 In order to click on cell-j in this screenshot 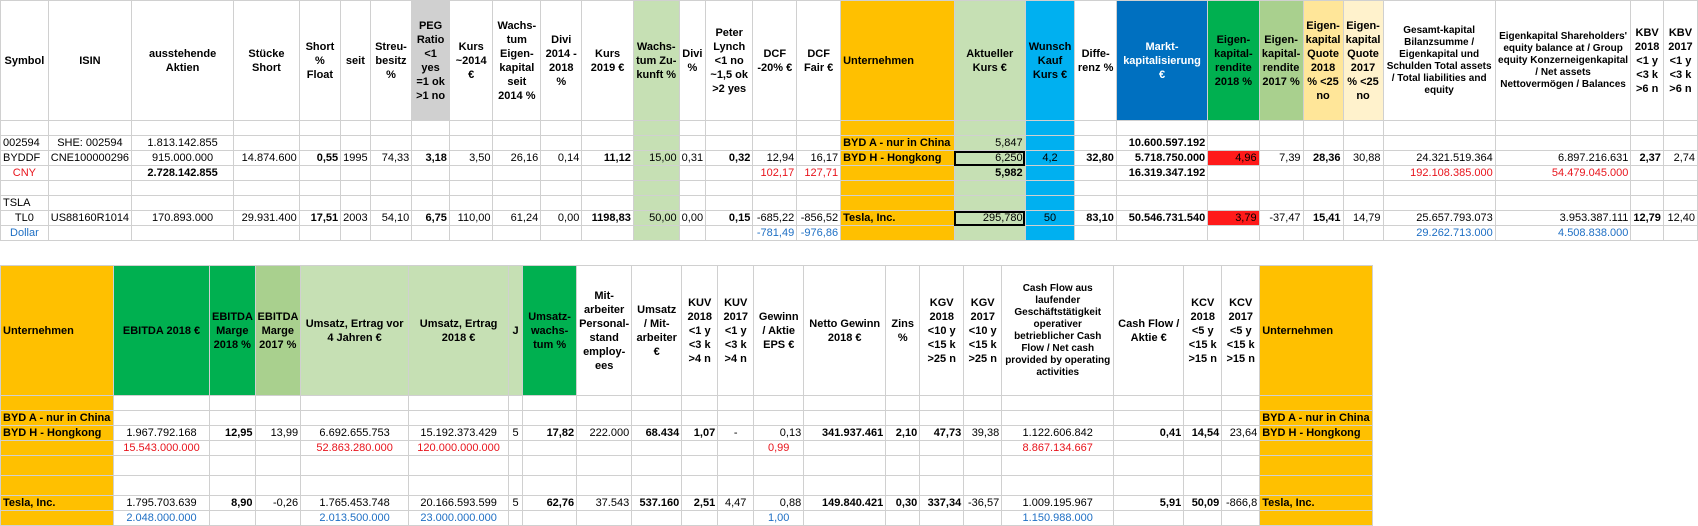, I will do `click(516, 448)`.